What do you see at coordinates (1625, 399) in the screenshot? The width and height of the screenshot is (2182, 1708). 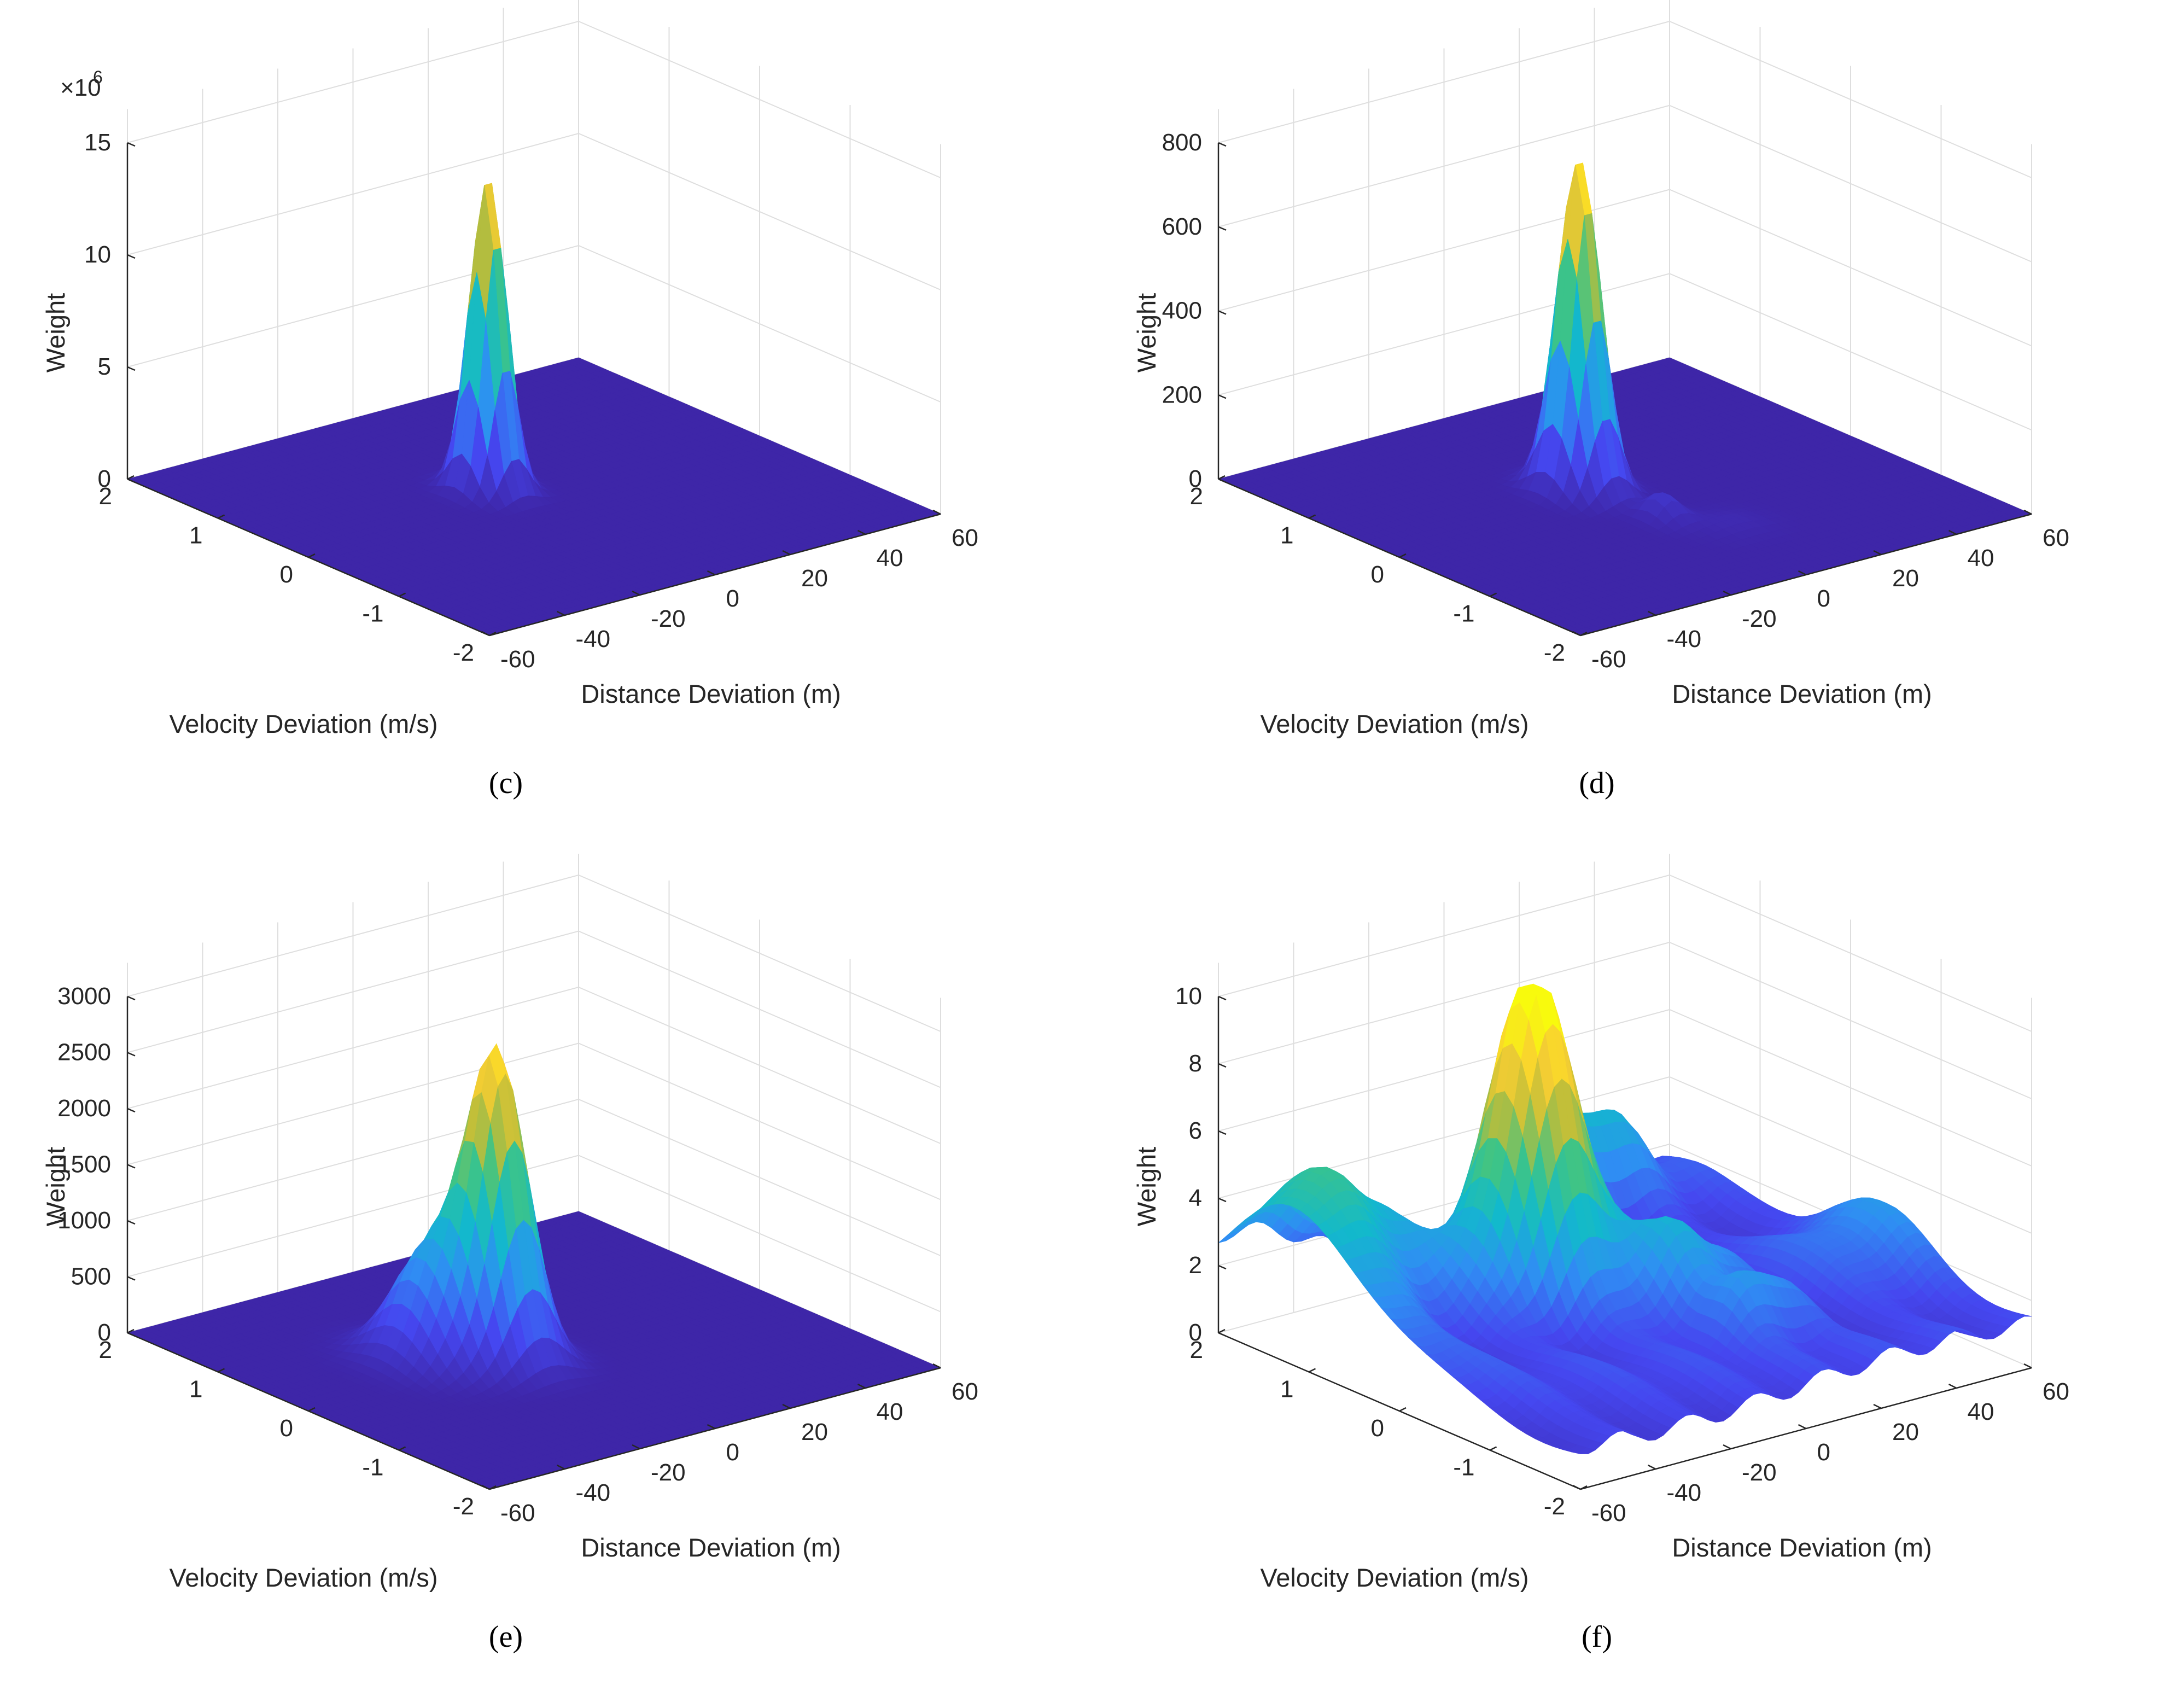 I see `surface-d` at bounding box center [1625, 399].